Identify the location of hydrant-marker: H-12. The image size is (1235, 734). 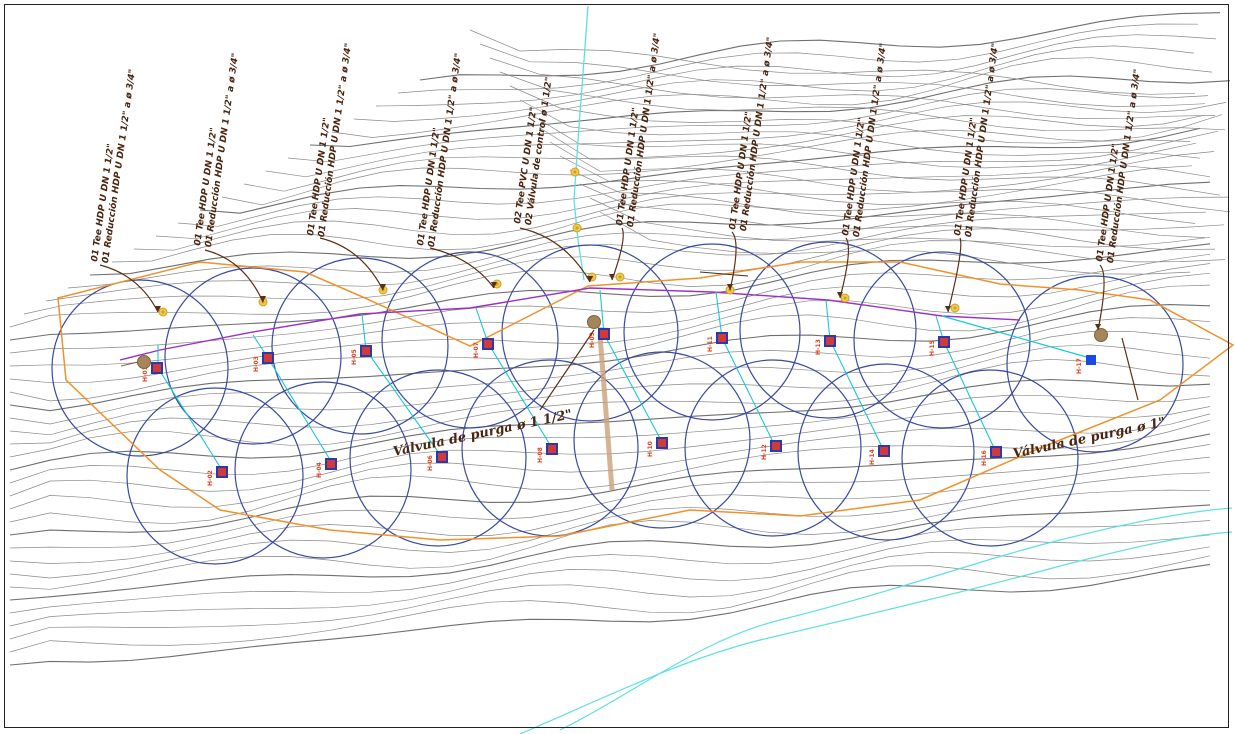
(771, 450).